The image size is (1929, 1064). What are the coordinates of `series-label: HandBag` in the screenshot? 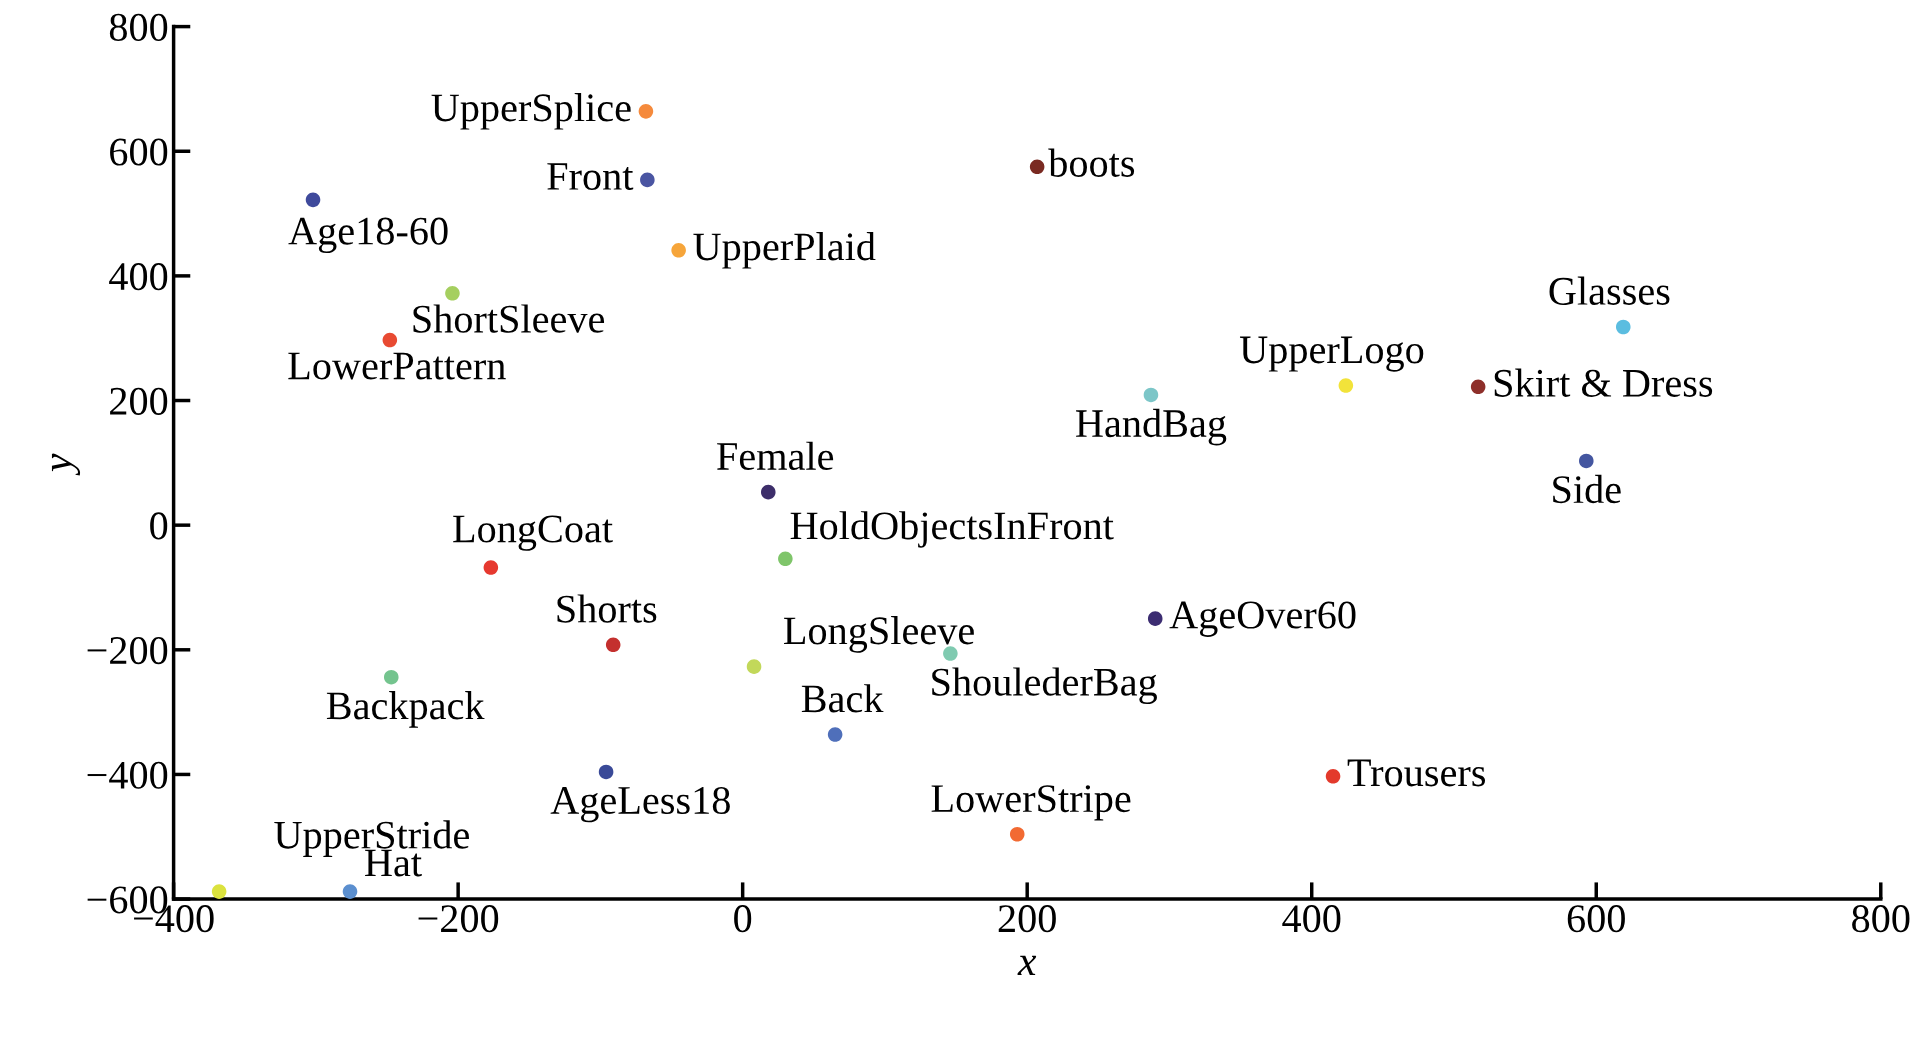 It's located at (1151, 427).